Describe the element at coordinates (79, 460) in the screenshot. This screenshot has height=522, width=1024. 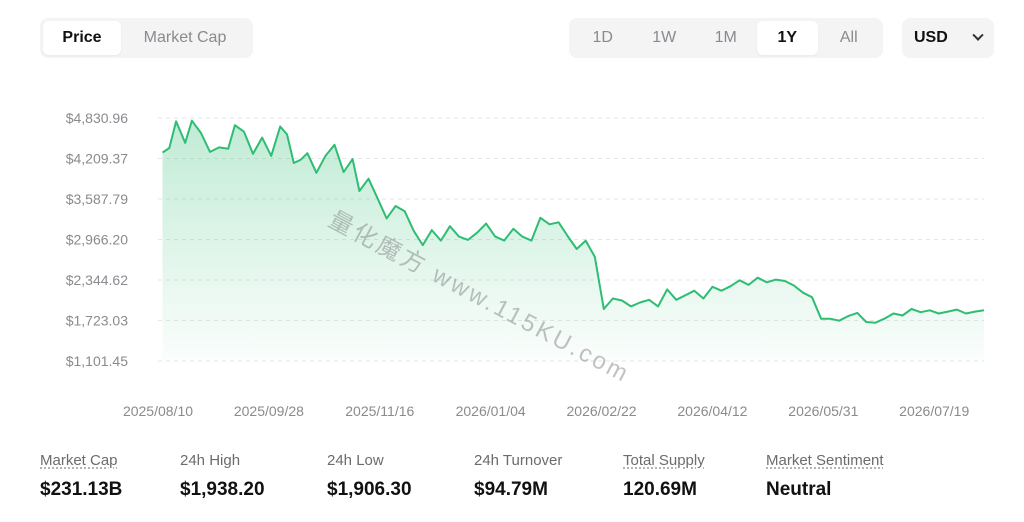
I see `stat-label: Market Cap` at that location.